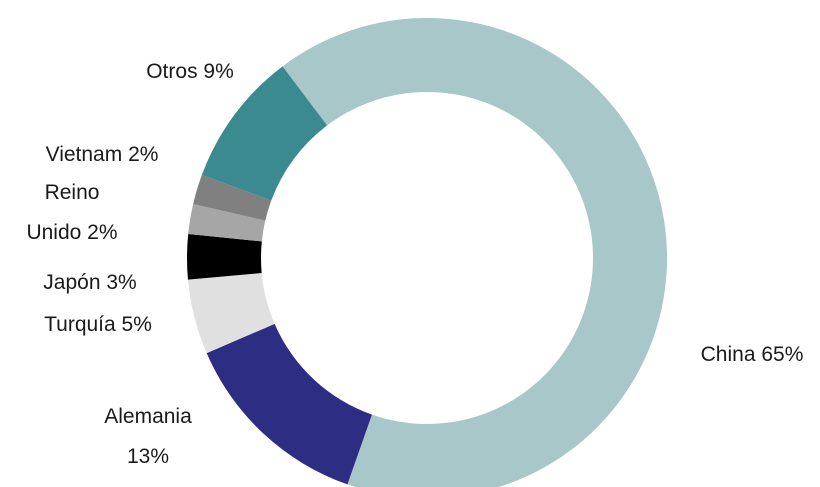 The height and width of the screenshot is (487, 820). What do you see at coordinates (84, 154) in the screenshot?
I see `category-label: Vietnam` at bounding box center [84, 154].